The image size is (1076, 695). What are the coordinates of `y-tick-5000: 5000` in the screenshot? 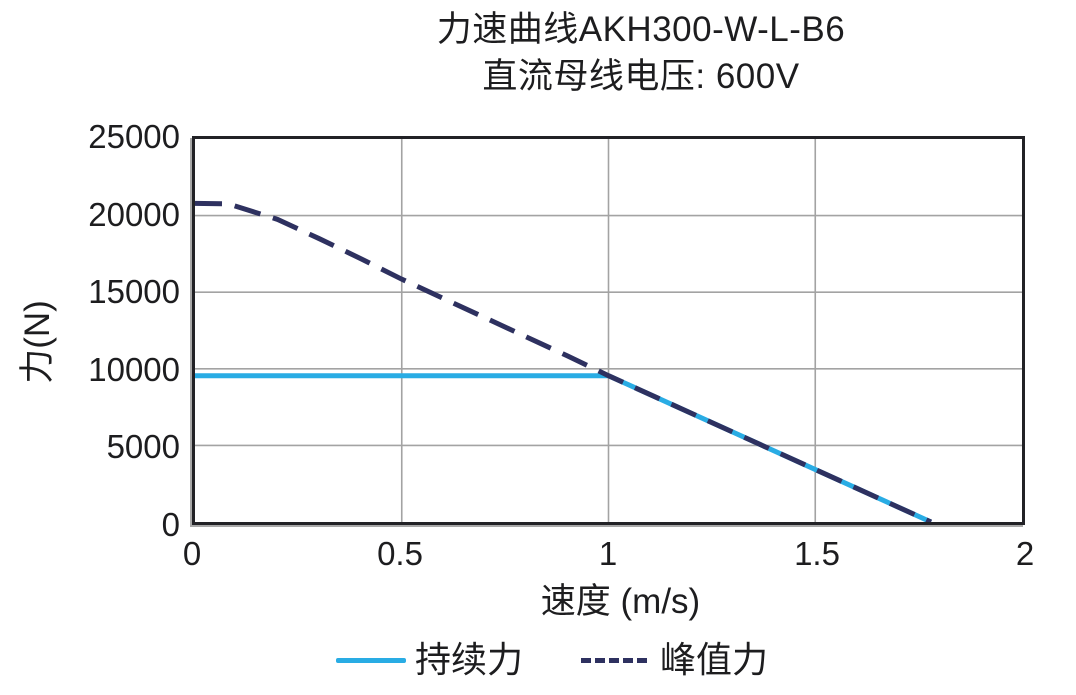 It's located at (143, 446).